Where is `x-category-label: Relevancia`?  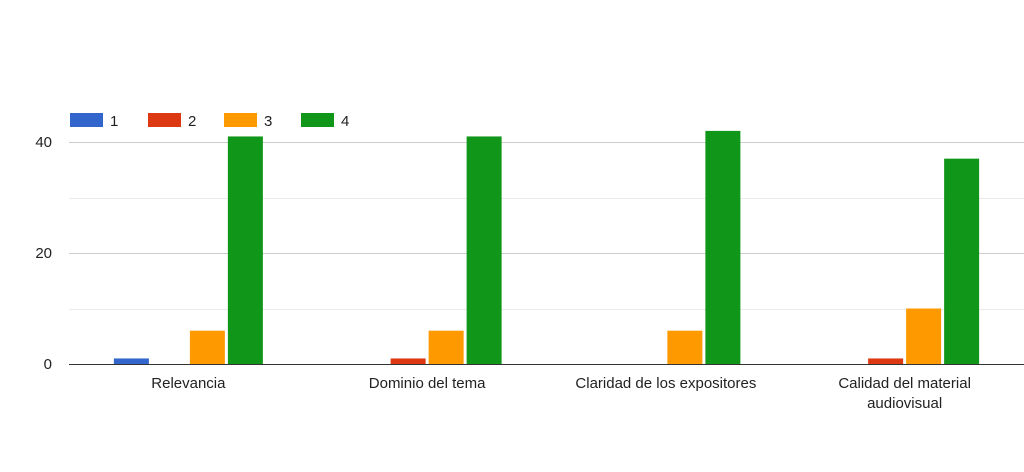 x-category-label: Relevancia is located at coordinates (188, 383).